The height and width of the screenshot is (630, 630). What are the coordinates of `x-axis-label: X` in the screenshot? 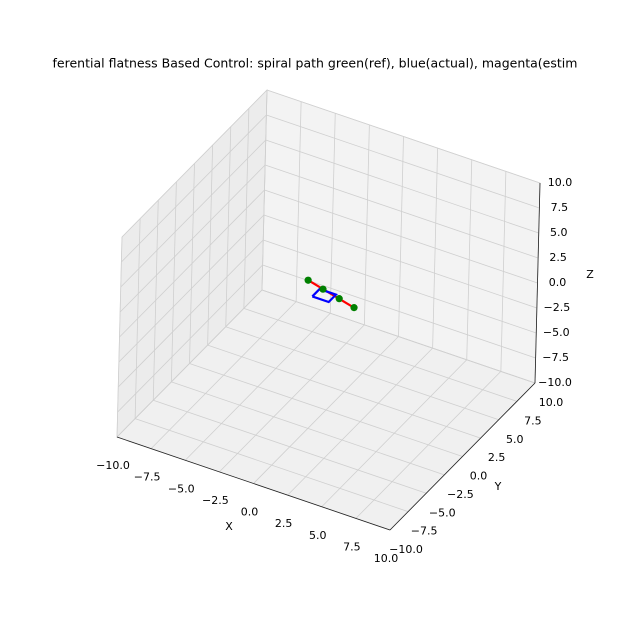 It's located at (229, 526).